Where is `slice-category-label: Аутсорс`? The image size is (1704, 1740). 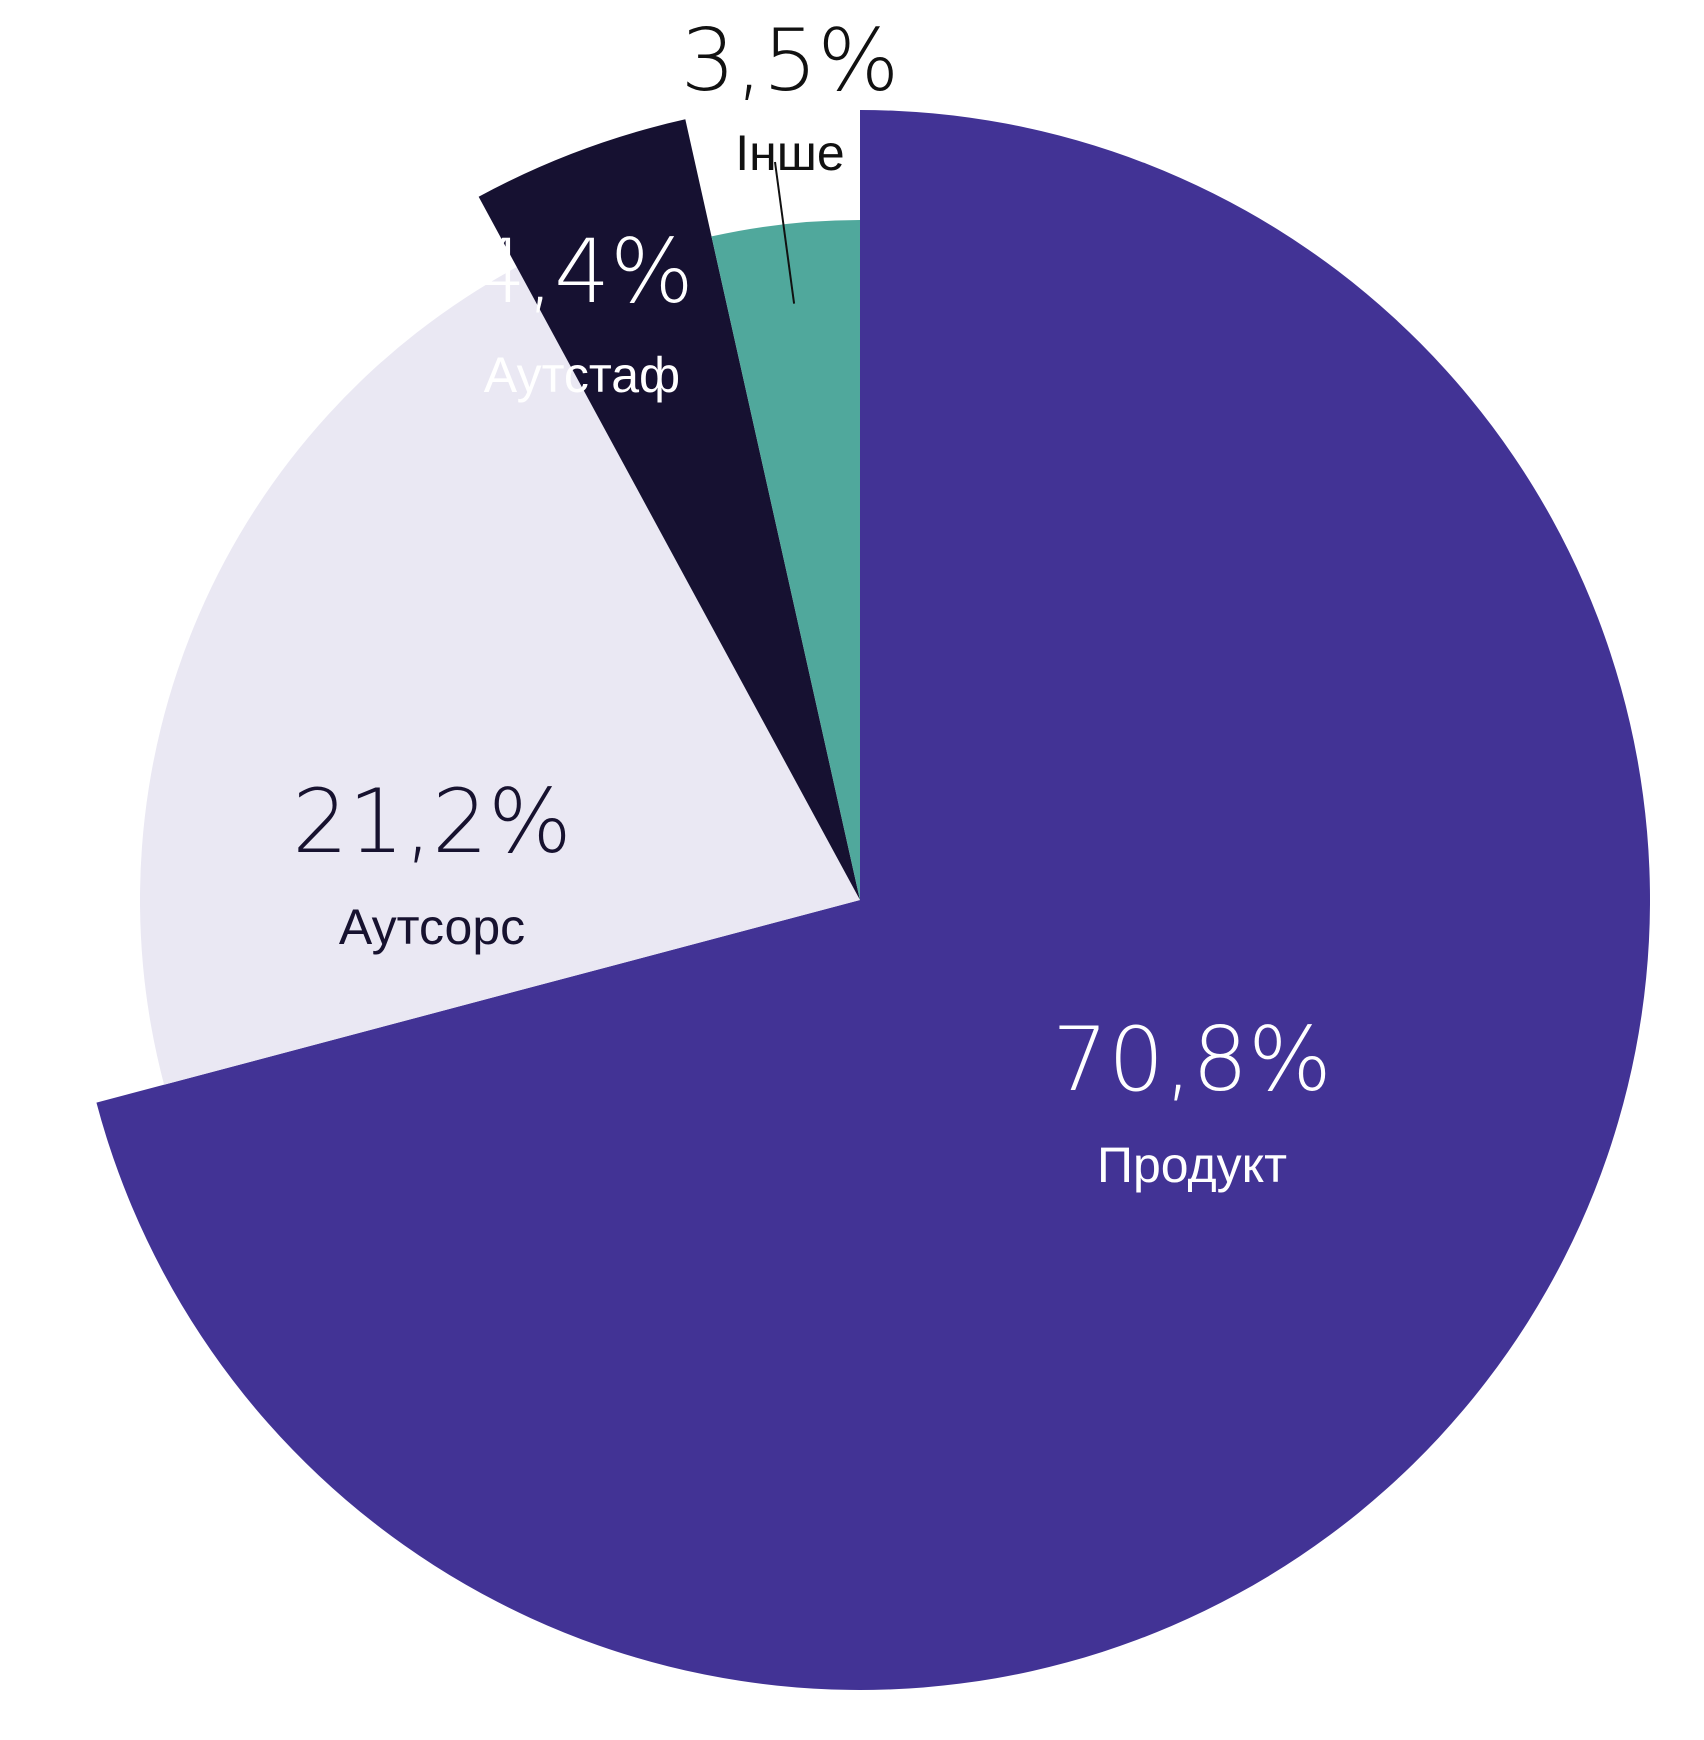
slice-category-label: Аутсорс is located at coordinates (432, 927).